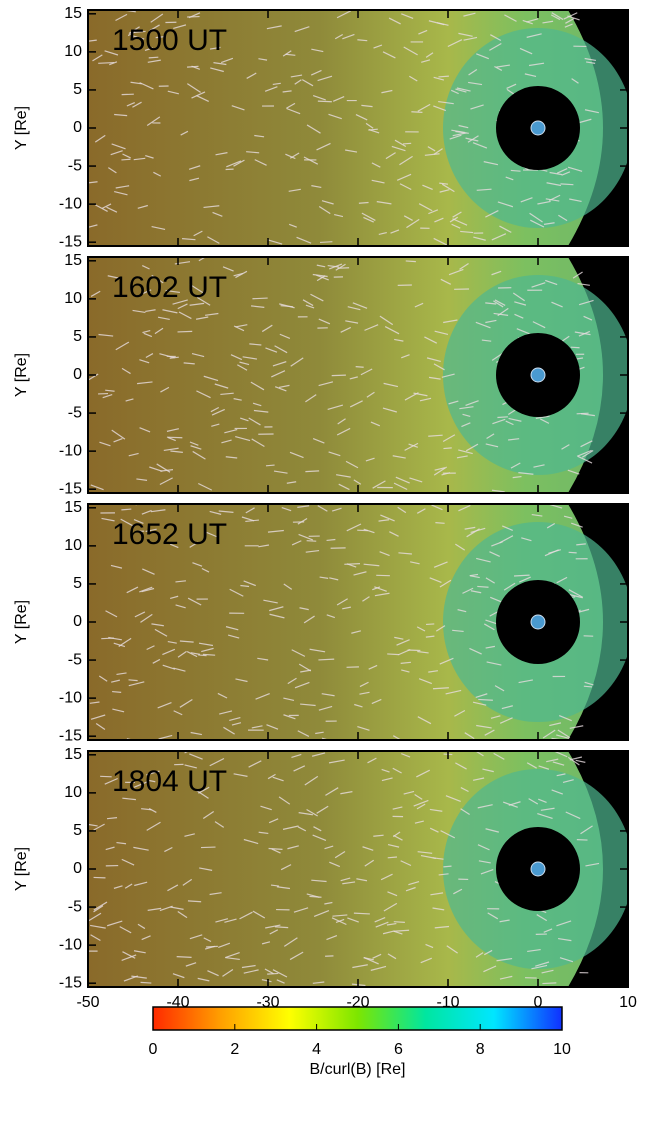  I want to click on colorbar-tick-label: 4, so click(316, 1049).